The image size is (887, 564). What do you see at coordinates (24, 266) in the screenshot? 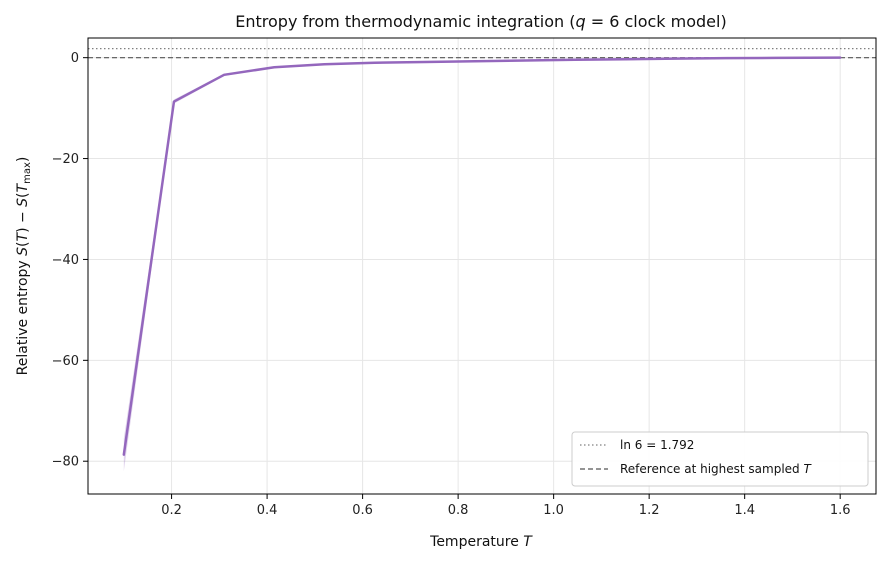
I see `y-axis-label: Relative entropy S(T) − S(Tmax)` at bounding box center [24, 266].